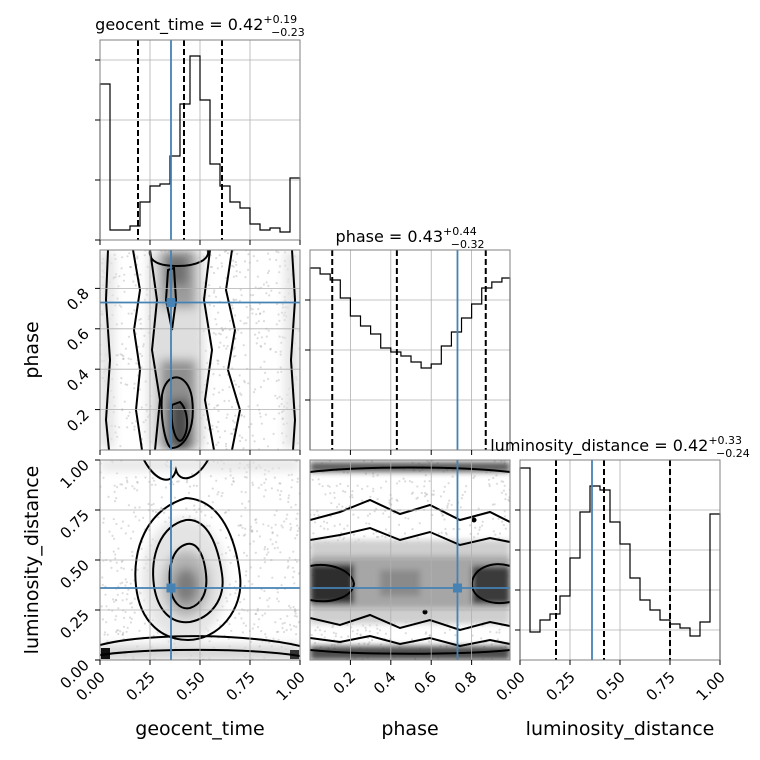  What do you see at coordinates (409, 729) in the screenshot?
I see `xlabel-phase: phase` at bounding box center [409, 729].